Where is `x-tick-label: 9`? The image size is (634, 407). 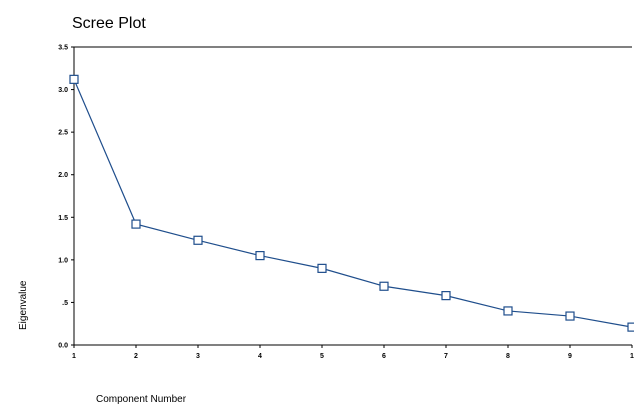 x-tick-label: 9 is located at coordinates (570, 356).